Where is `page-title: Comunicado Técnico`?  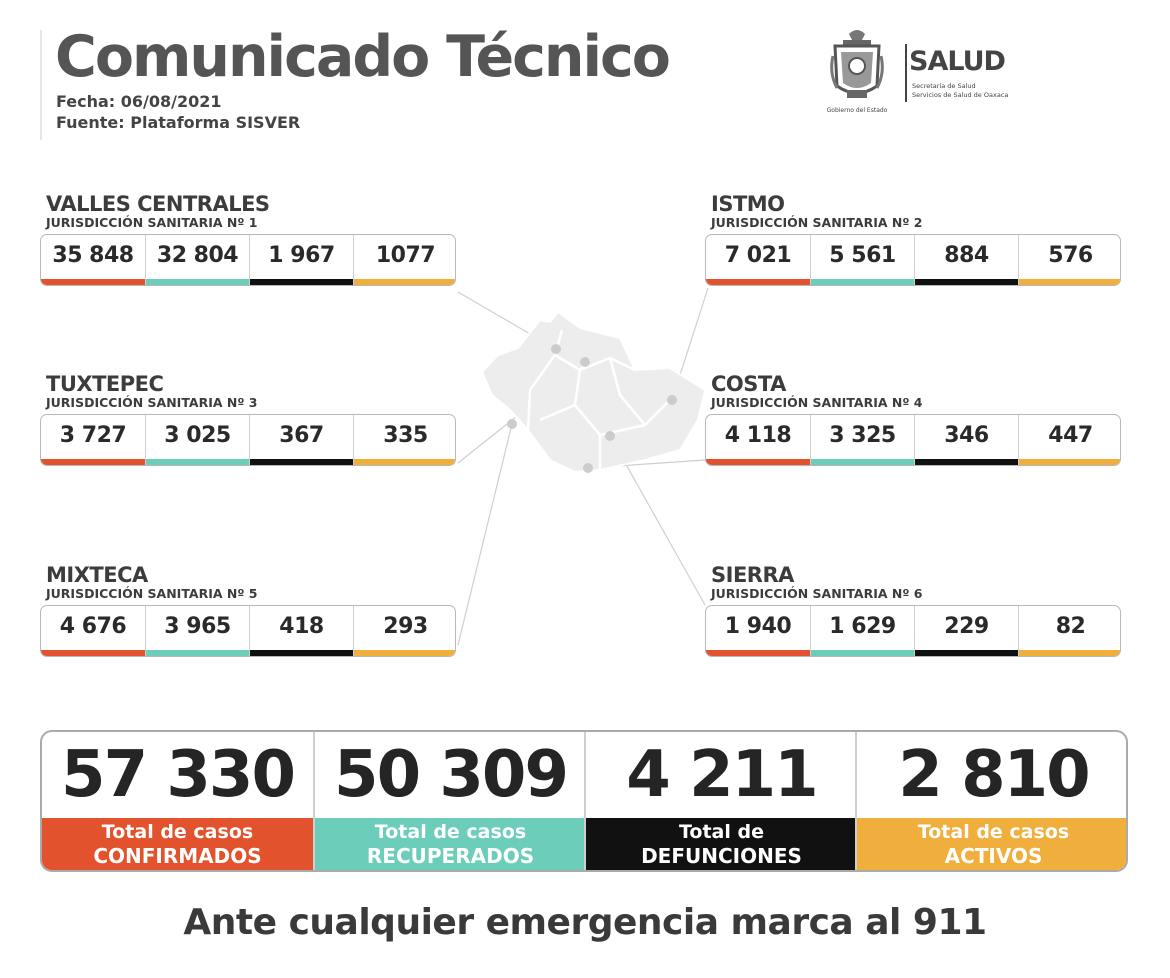
page-title: Comunicado Técnico is located at coordinates (363, 57).